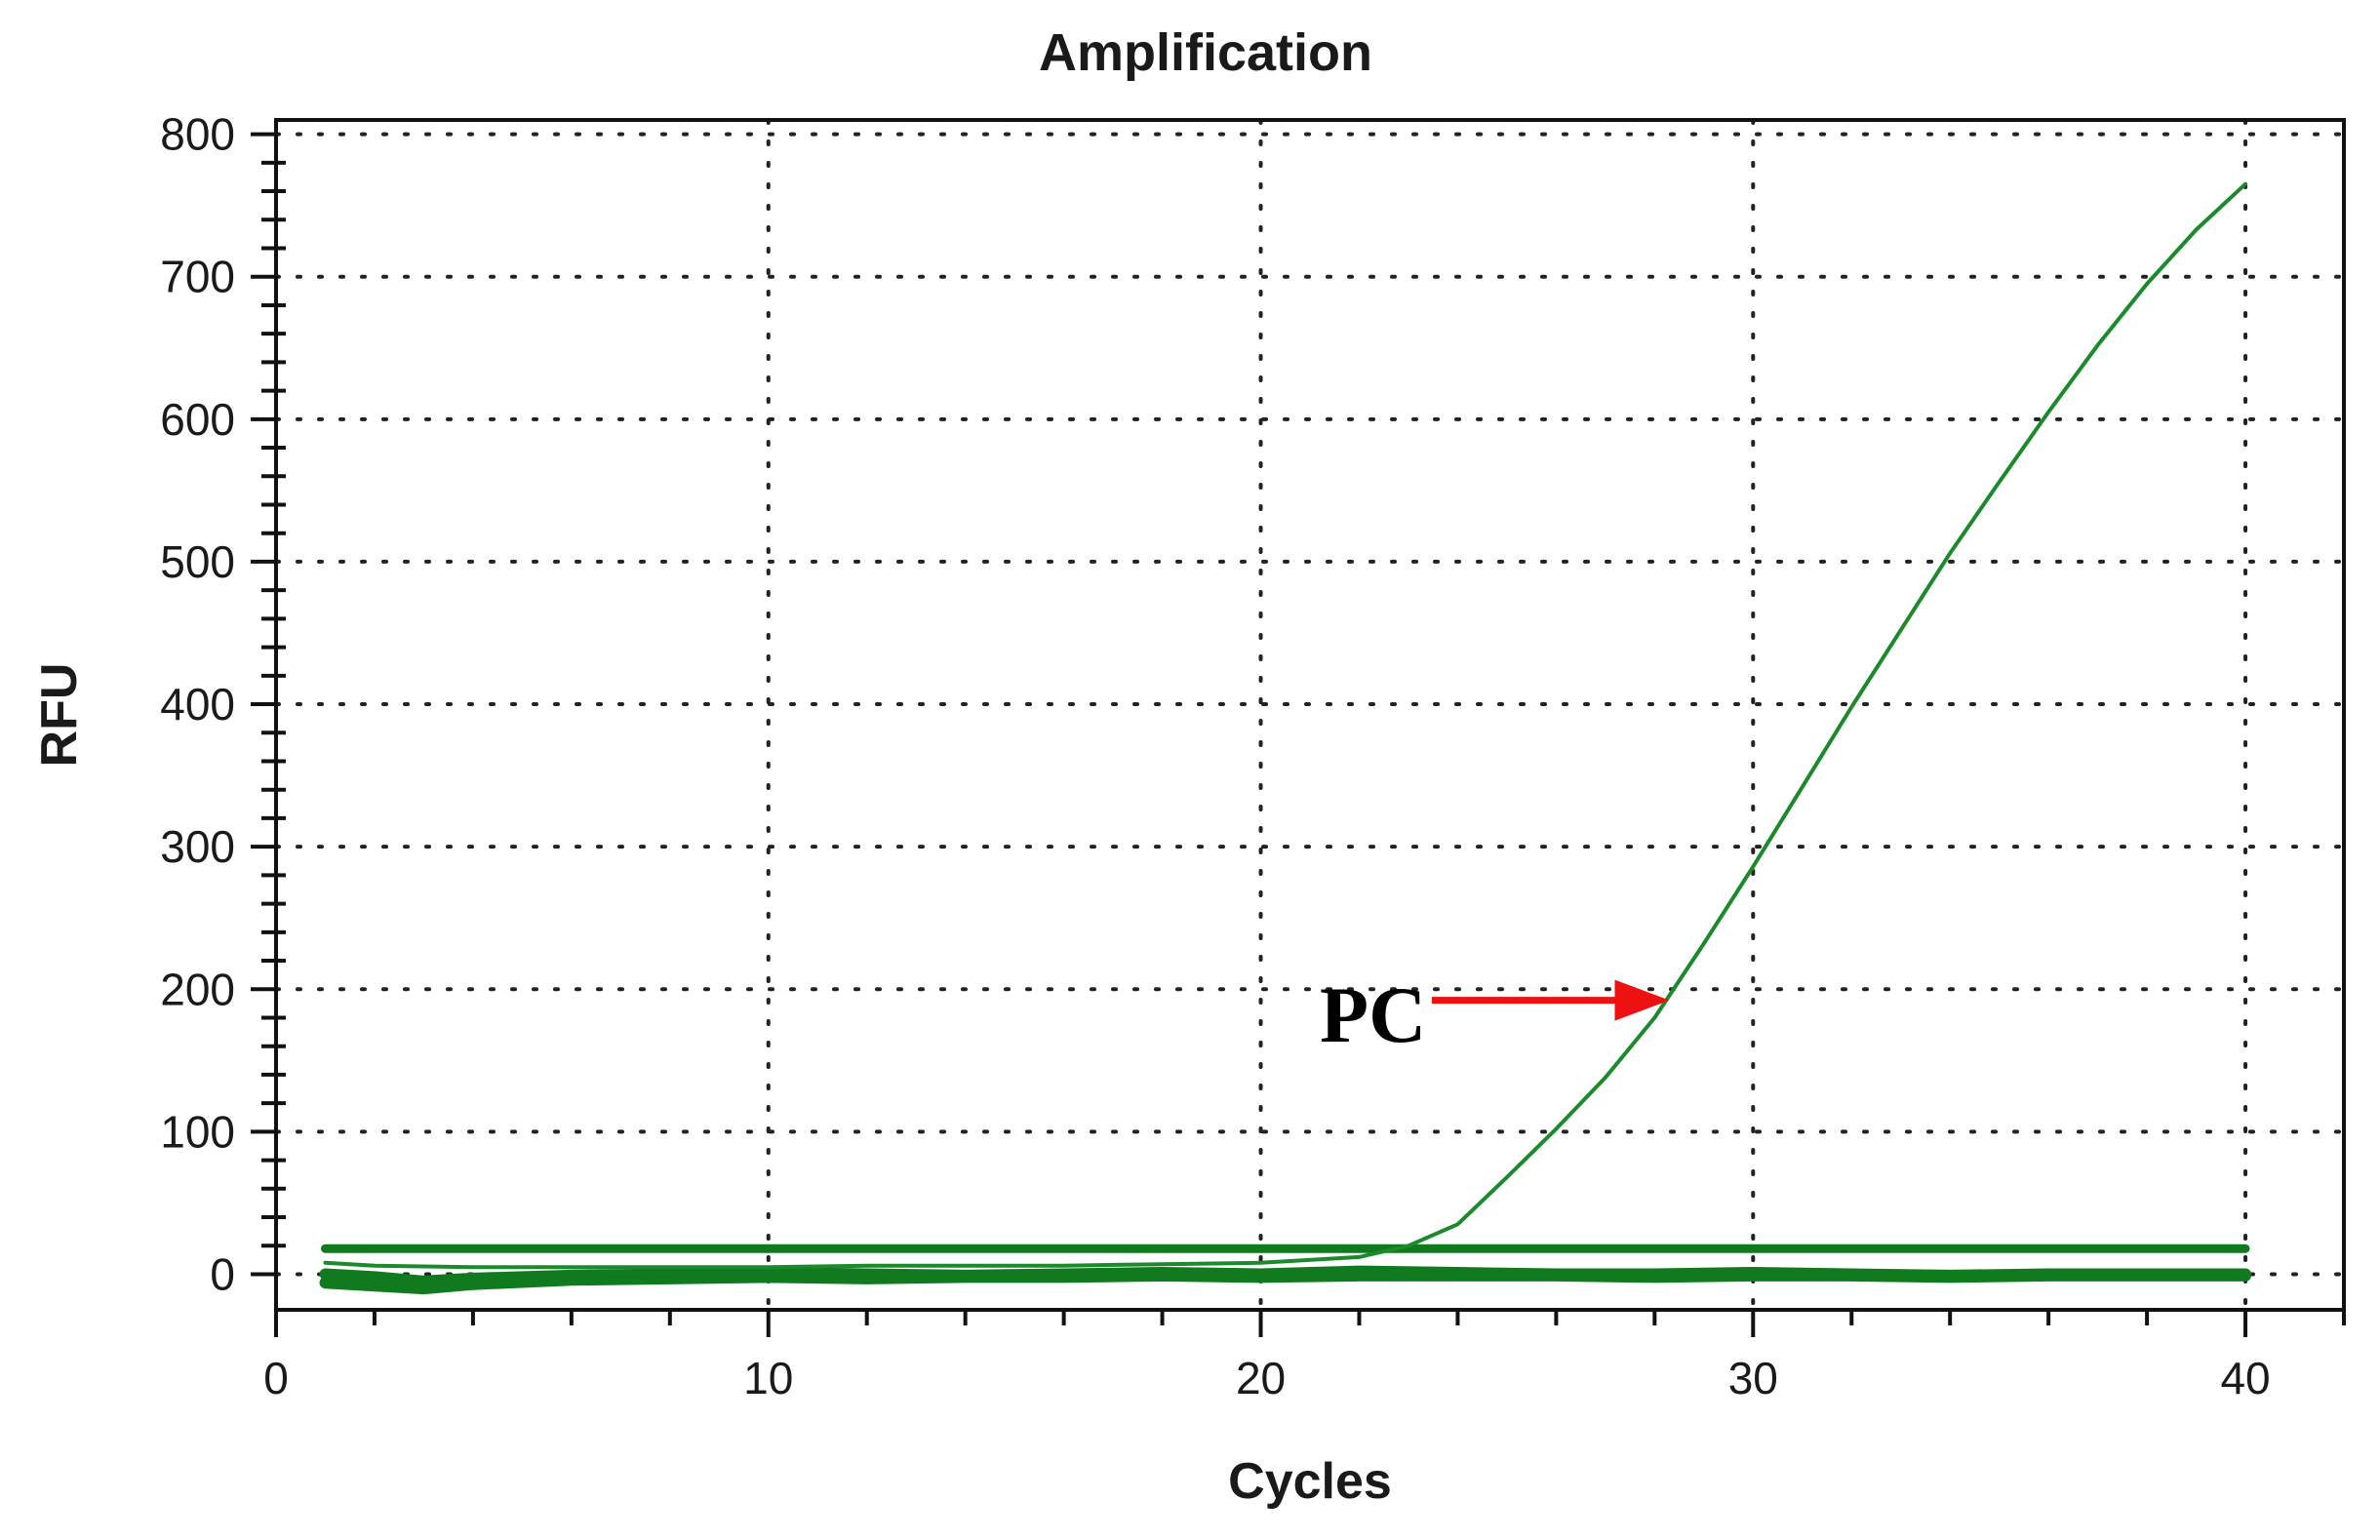 The width and height of the screenshot is (2380, 1540). What do you see at coordinates (197, 989) in the screenshot?
I see `y-tick-label: 200` at bounding box center [197, 989].